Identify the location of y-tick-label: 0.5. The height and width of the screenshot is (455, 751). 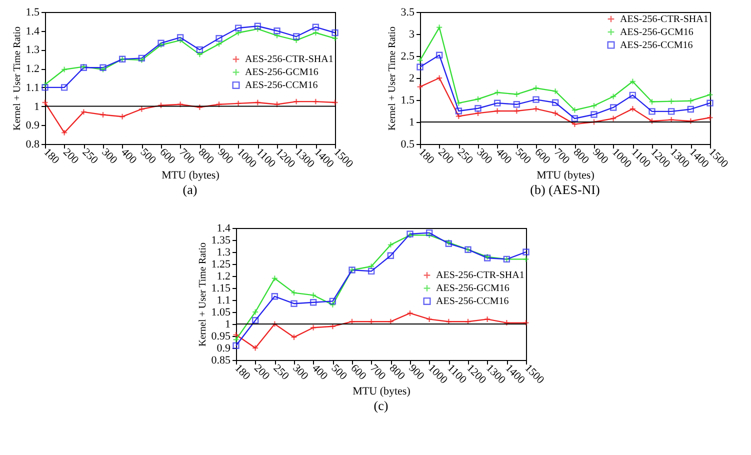
(408, 144).